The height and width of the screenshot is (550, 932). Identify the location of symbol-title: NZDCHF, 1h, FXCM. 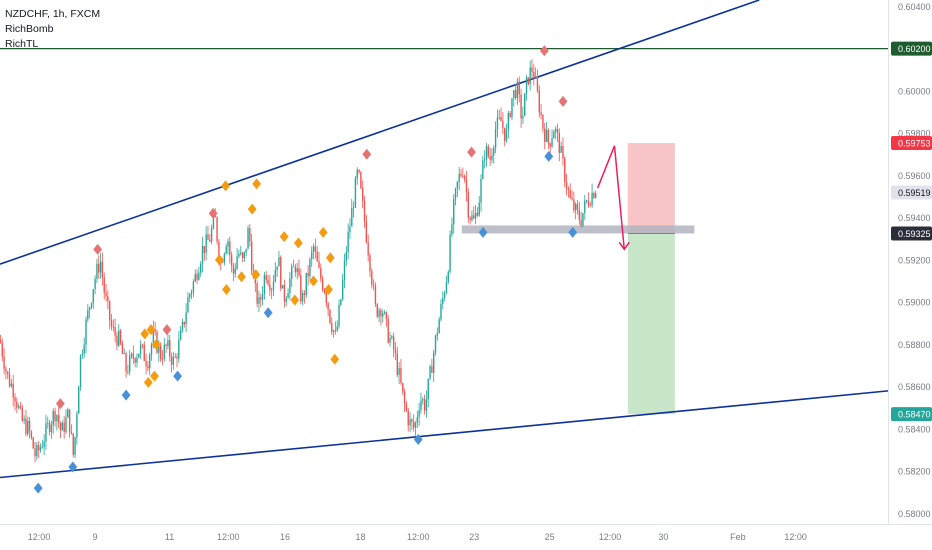
(53, 14).